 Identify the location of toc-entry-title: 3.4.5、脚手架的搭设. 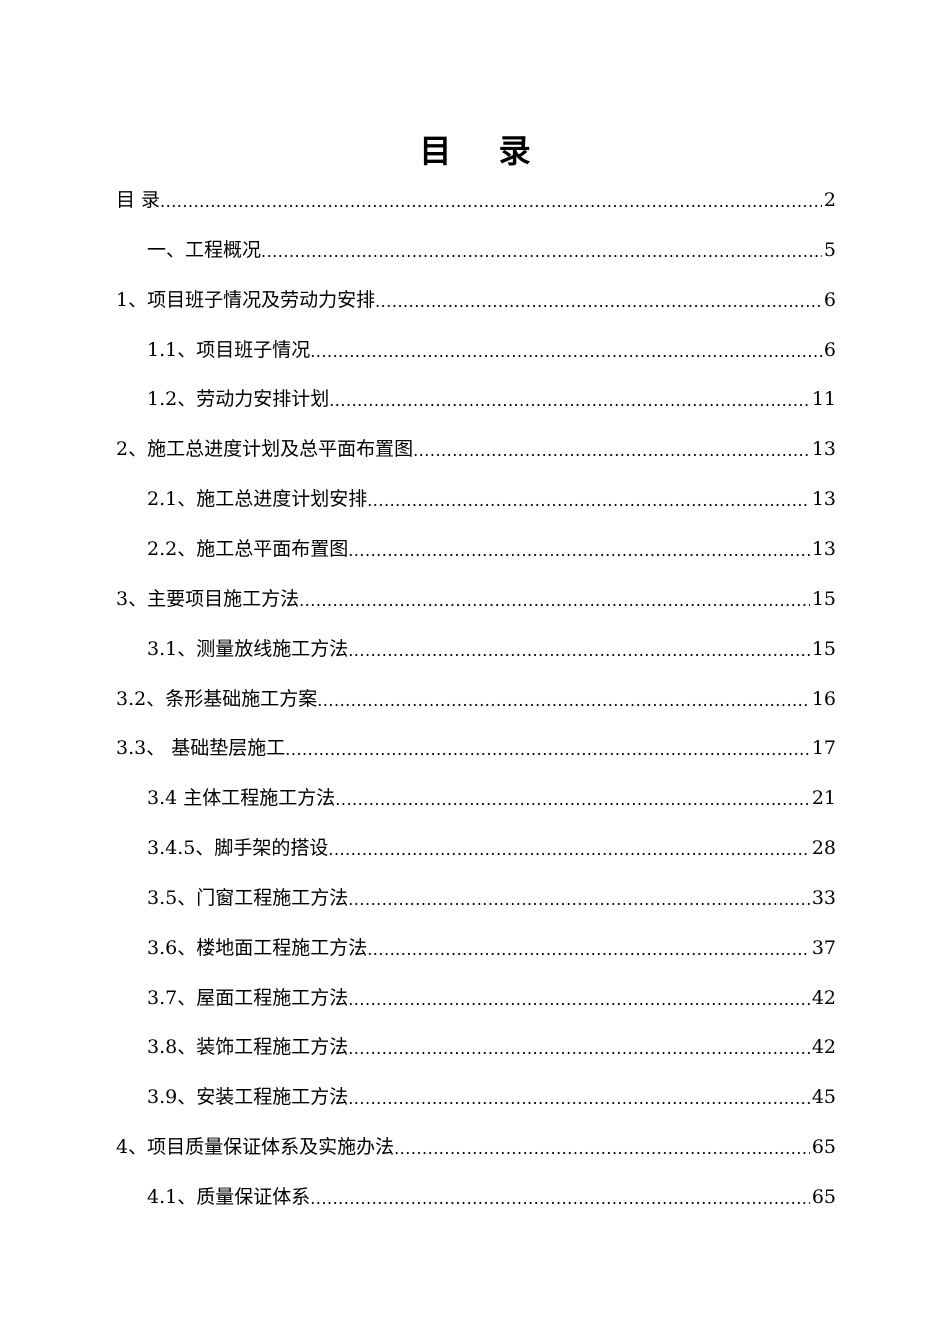
(238, 848).